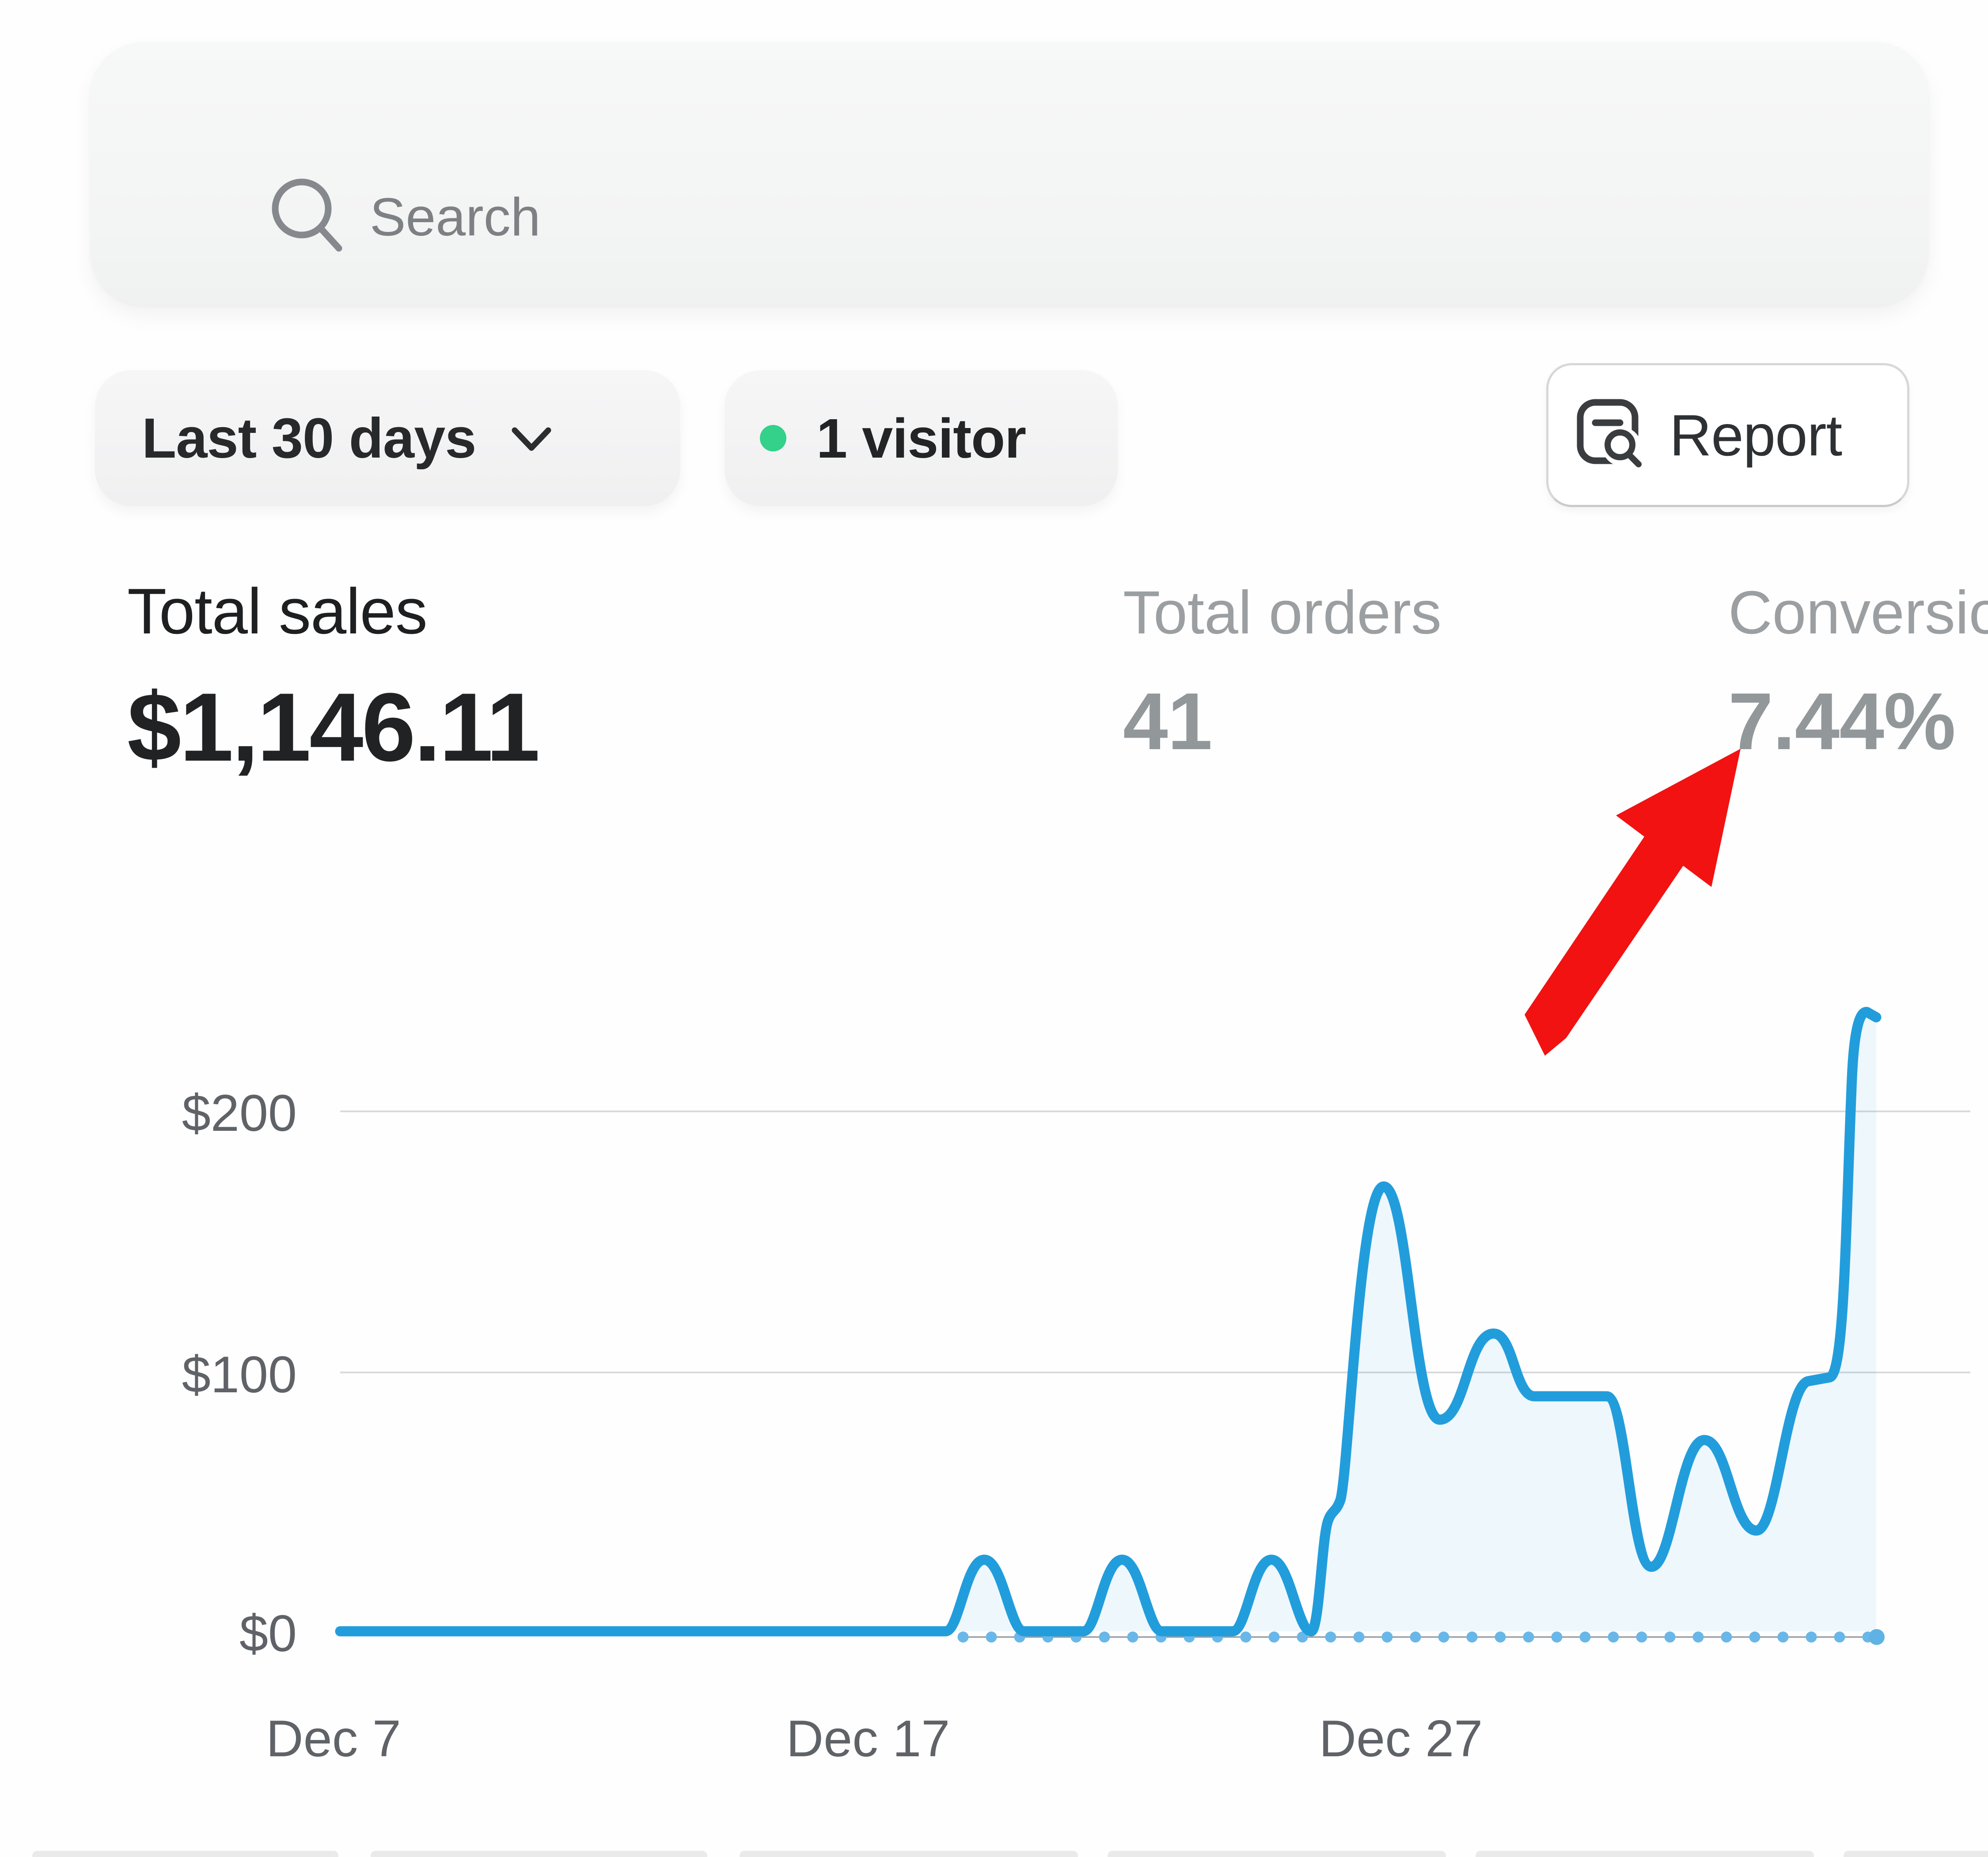  I want to click on y-tick-200: $200, so click(239, 1113).